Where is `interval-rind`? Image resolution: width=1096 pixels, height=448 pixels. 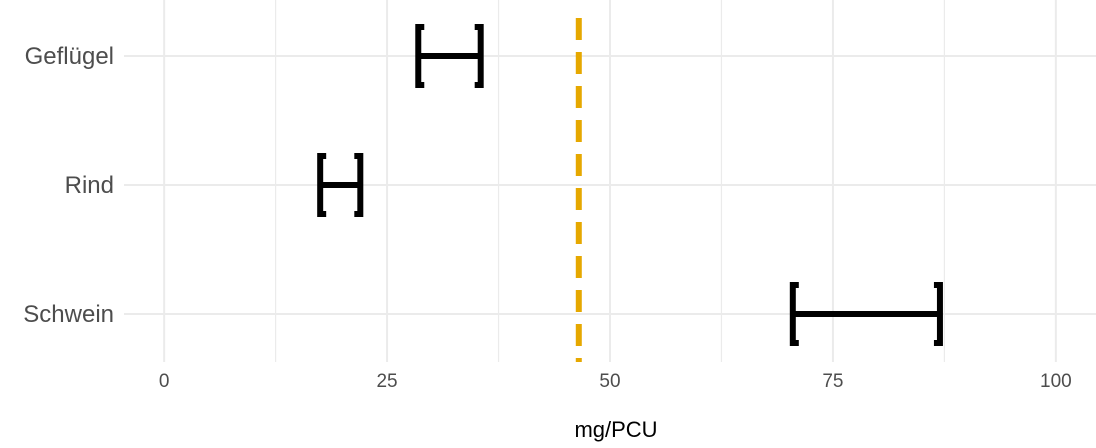 interval-rind is located at coordinates (340, 185).